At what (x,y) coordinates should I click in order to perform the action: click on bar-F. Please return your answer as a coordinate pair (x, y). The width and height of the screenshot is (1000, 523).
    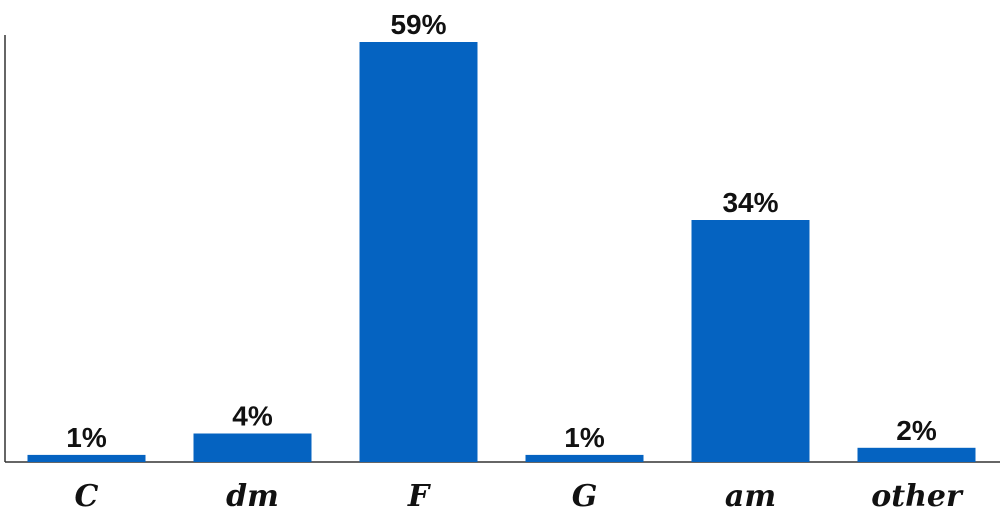
    Looking at the image, I should click on (418, 252).